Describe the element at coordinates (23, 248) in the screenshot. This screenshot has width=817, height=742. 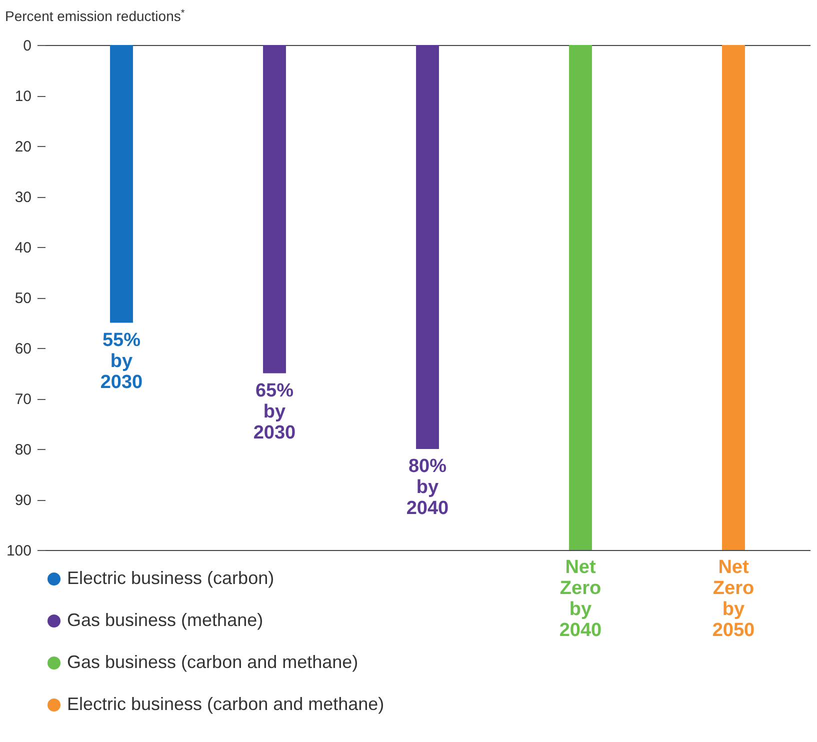
I see `y-tick-label: 40` at that location.